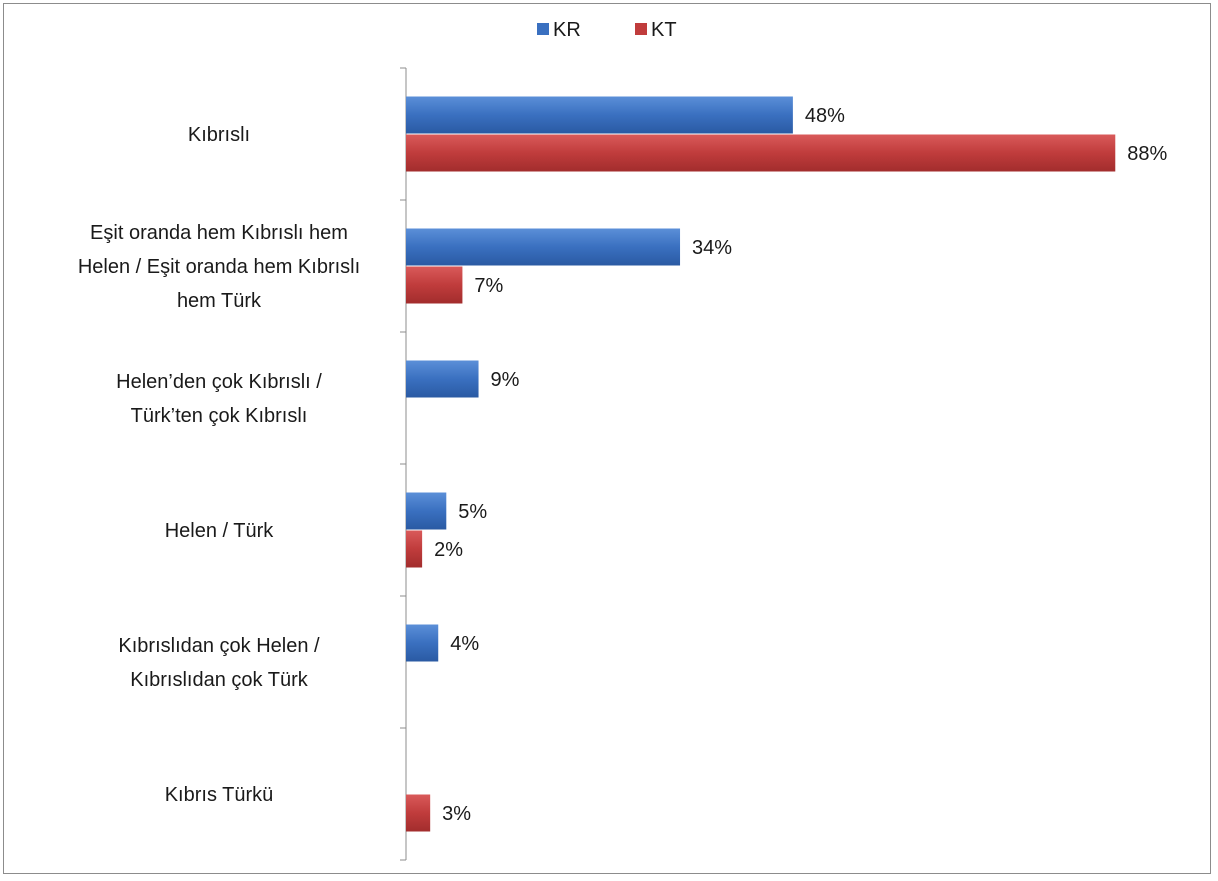 The height and width of the screenshot is (881, 1218). What do you see at coordinates (712, 248) in the screenshot?
I see `data-label-kr: 34%` at bounding box center [712, 248].